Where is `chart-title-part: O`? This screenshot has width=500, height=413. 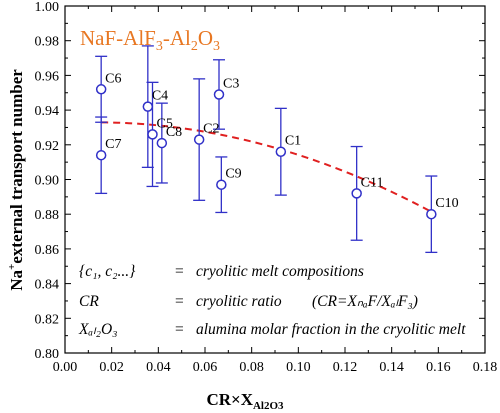
chart-title-part: O is located at coordinates (205, 38).